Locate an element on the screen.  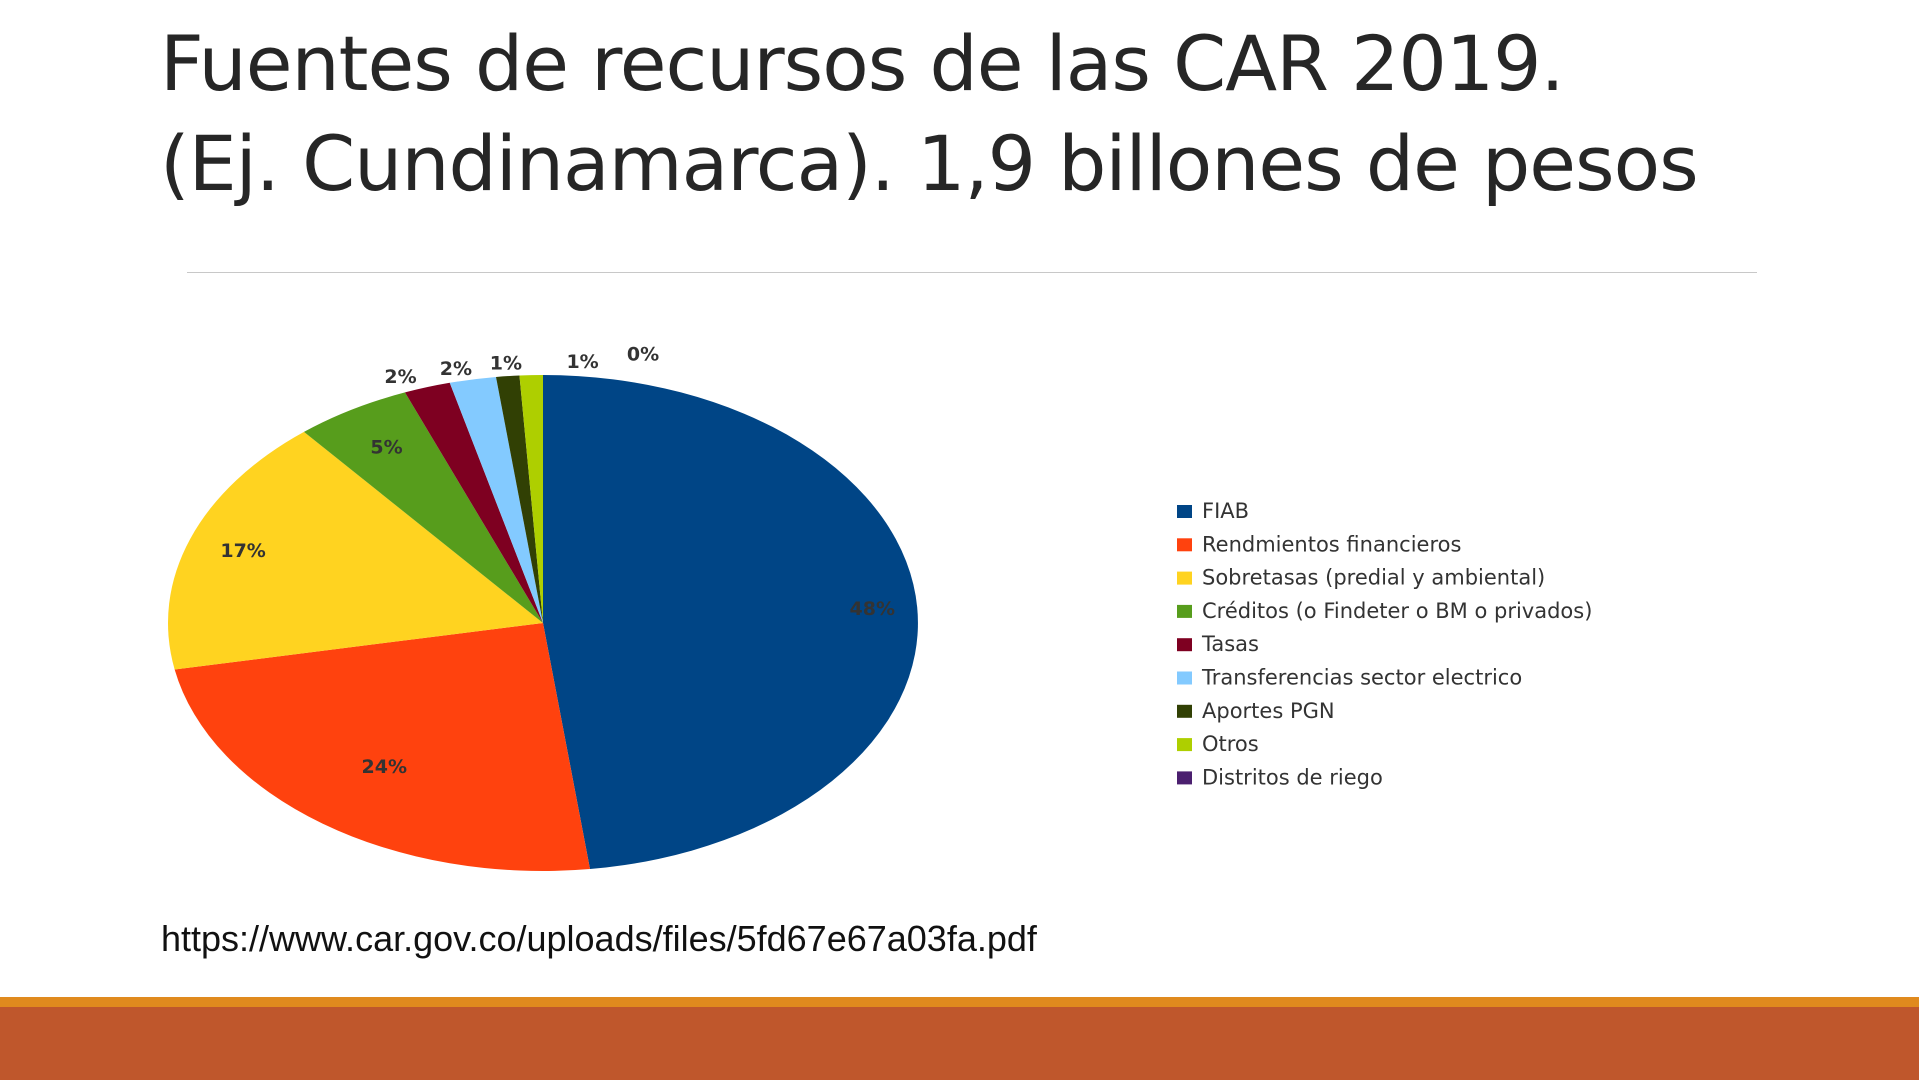
pie-slice-labels: 48% 24% 17% 5% 2% 2% 1% 1% 0% is located at coordinates (557, 561).